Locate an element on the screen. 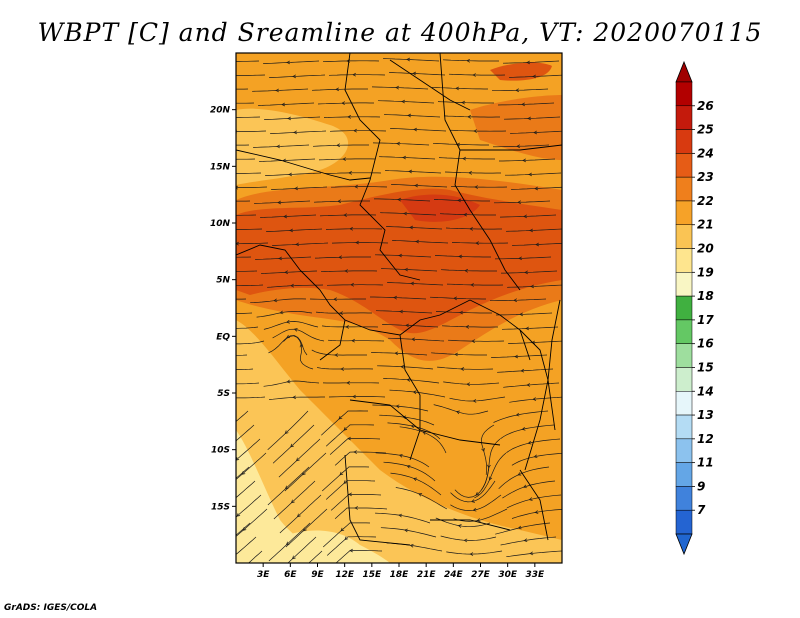 The width and height of the screenshot is (800, 618). colorbar-label: 15 is located at coordinates (705, 367).